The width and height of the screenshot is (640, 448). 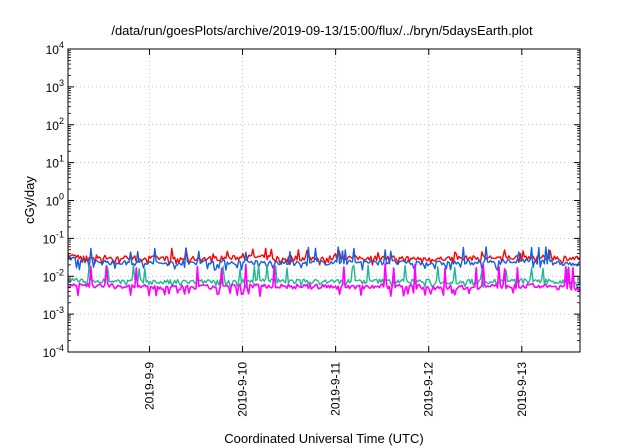 I want to click on x-tick-label: 2019-9-13, so click(x=522, y=389).